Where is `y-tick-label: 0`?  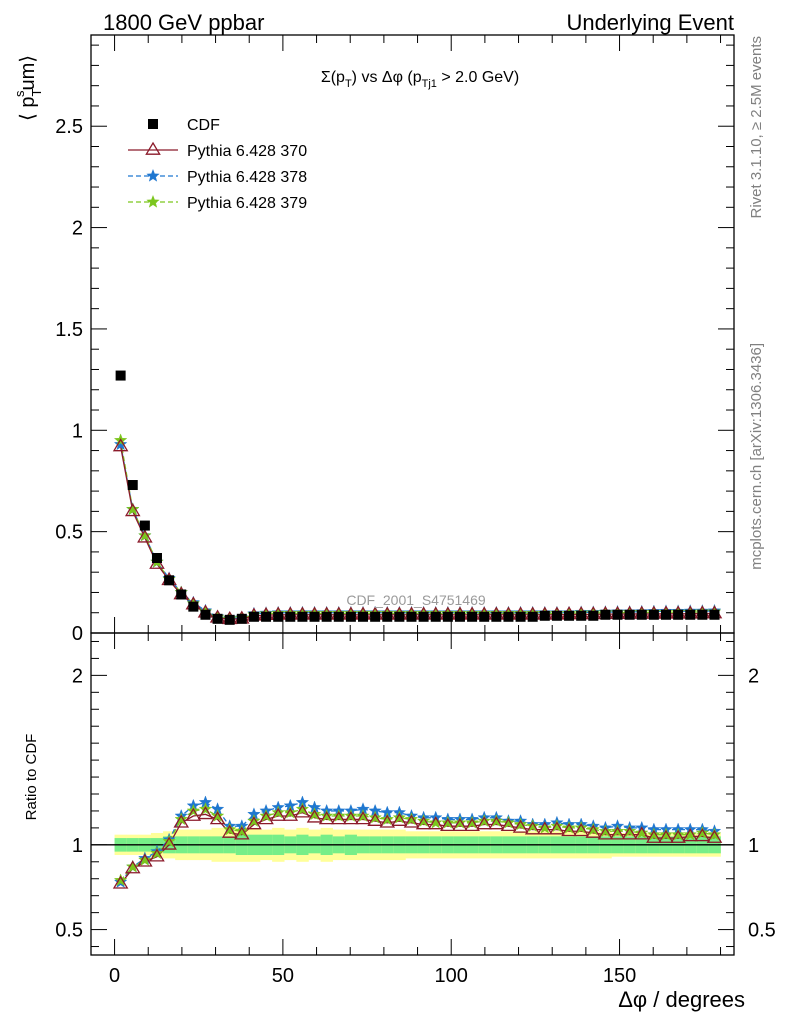 y-tick-label: 0 is located at coordinates (77, 634).